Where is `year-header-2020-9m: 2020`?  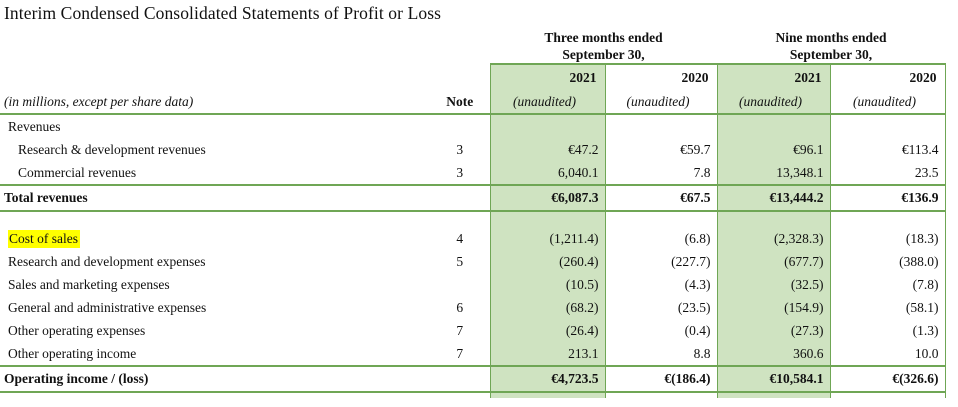 year-header-2020-9m: 2020 is located at coordinates (887, 76).